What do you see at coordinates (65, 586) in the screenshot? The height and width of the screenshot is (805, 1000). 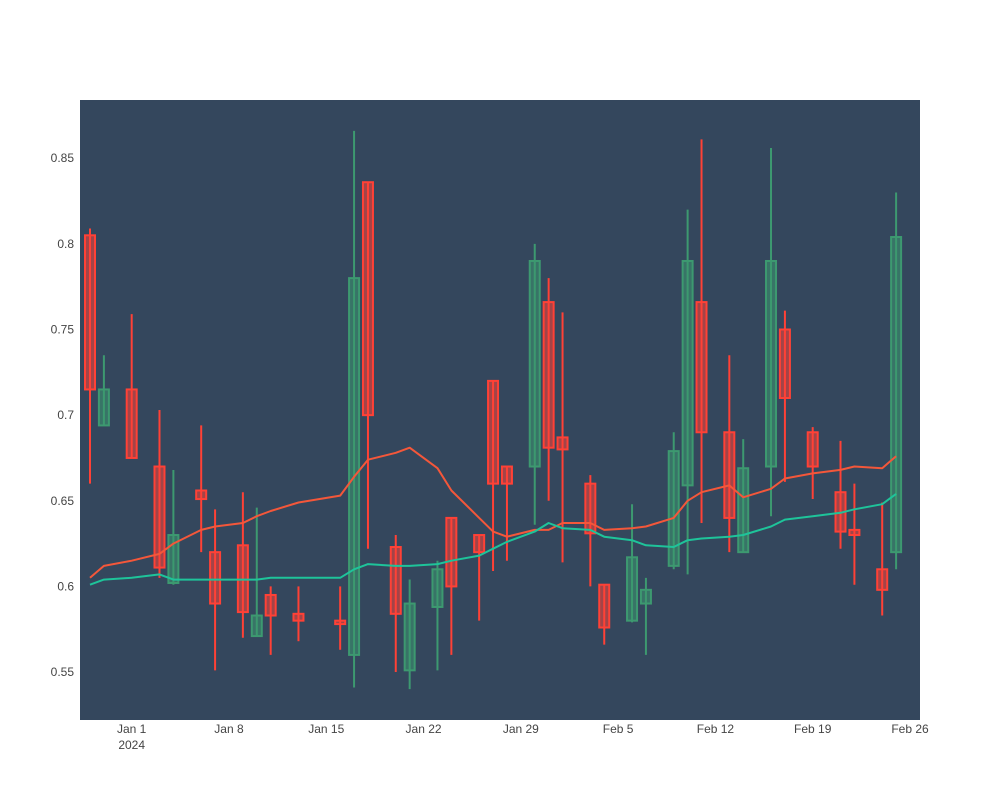 I see `y-tick-label: 0.6` at bounding box center [65, 586].